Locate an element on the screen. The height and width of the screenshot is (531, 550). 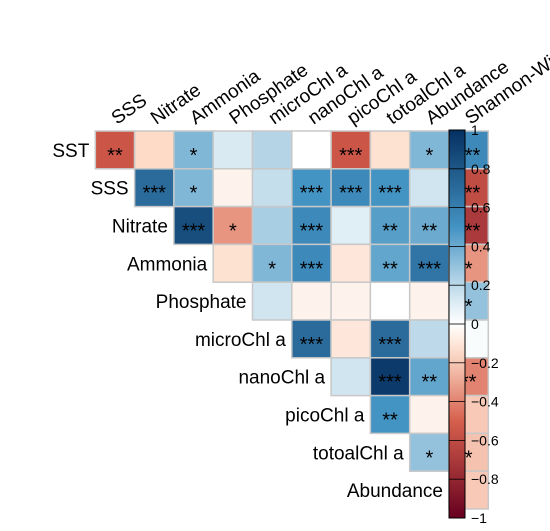
colorbar-tick-label: 0.2 is located at coordinates (481, 285).